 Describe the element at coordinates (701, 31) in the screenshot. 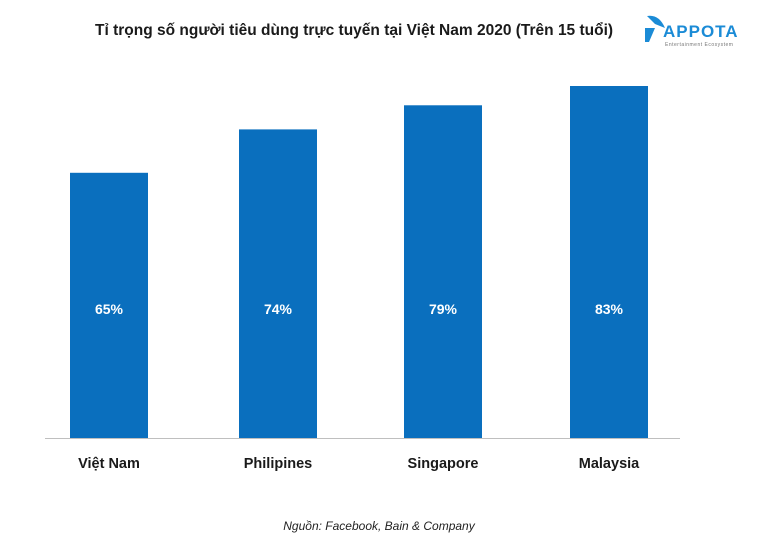

I see `logo-text: APPOTA` at that location.